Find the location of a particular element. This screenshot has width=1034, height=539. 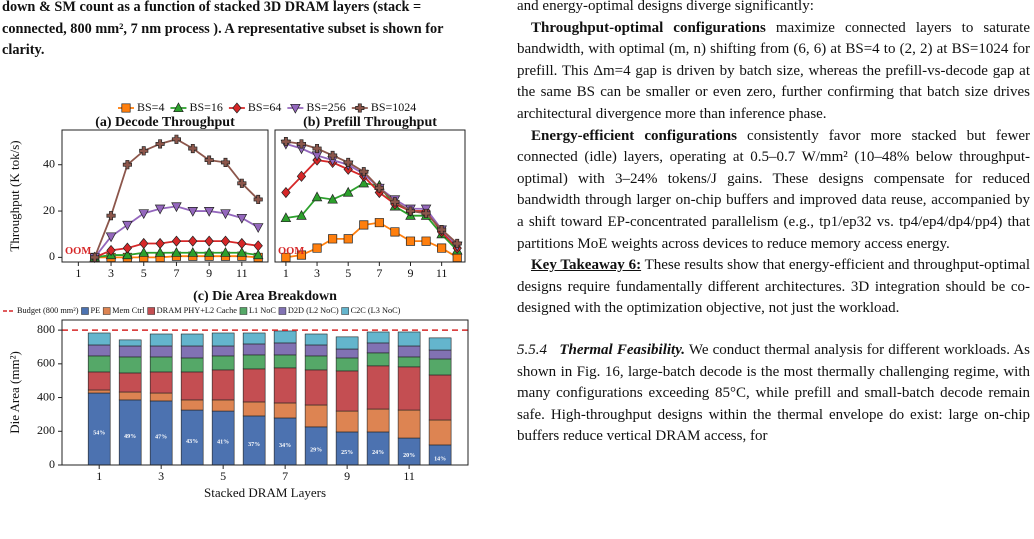

chart-title: (b) Prefill Throughput is located at coordinates (370, 122).